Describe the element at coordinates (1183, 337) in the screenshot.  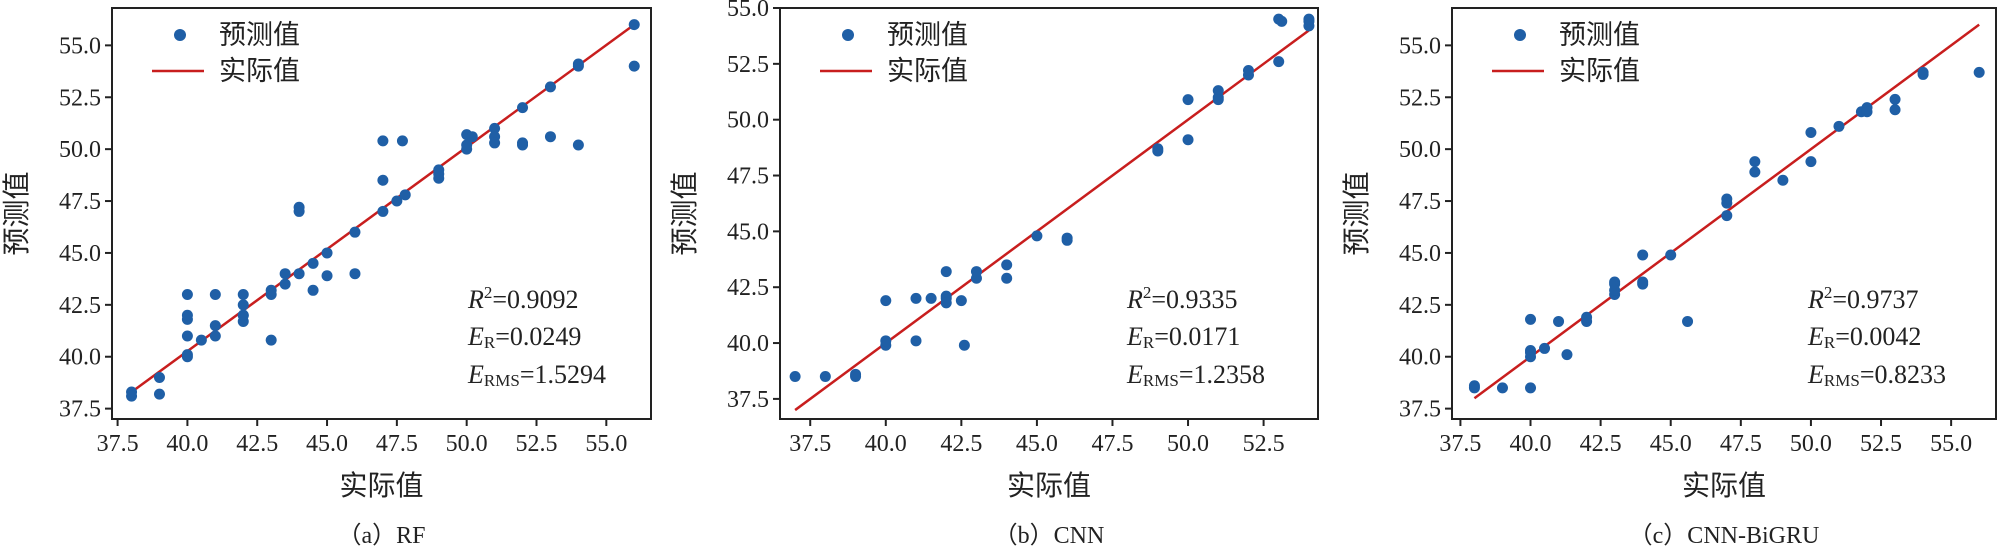
I see `stat-er: ER=0.0171` at that location.